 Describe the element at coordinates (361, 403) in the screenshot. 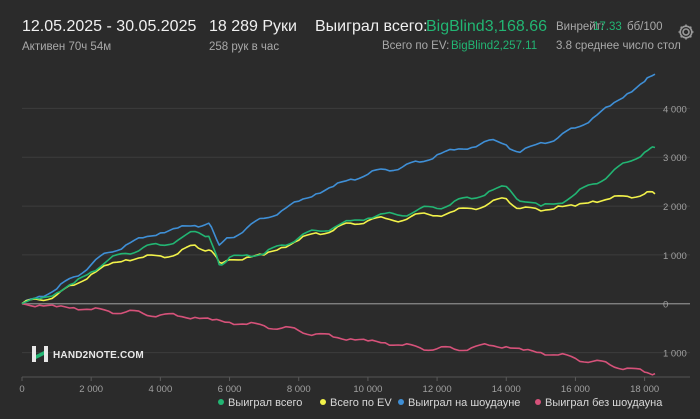

I see `legend-label: Всего по EV` at that location.